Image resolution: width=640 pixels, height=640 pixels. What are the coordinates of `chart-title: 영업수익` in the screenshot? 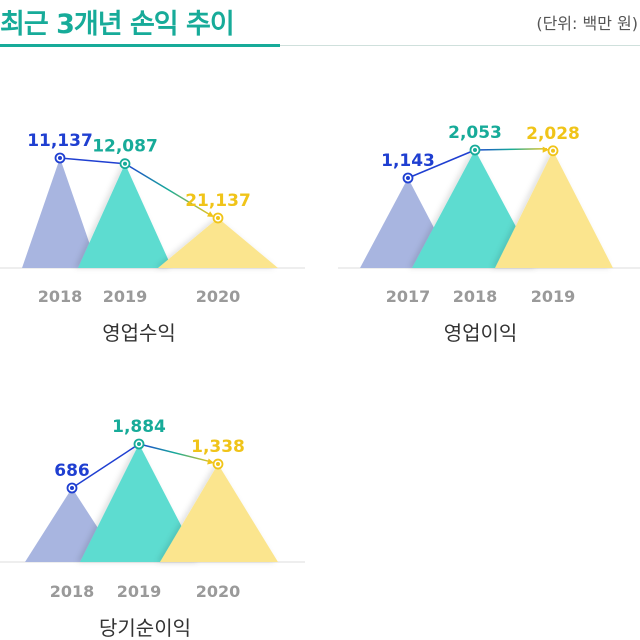 It's located at (139, 333).